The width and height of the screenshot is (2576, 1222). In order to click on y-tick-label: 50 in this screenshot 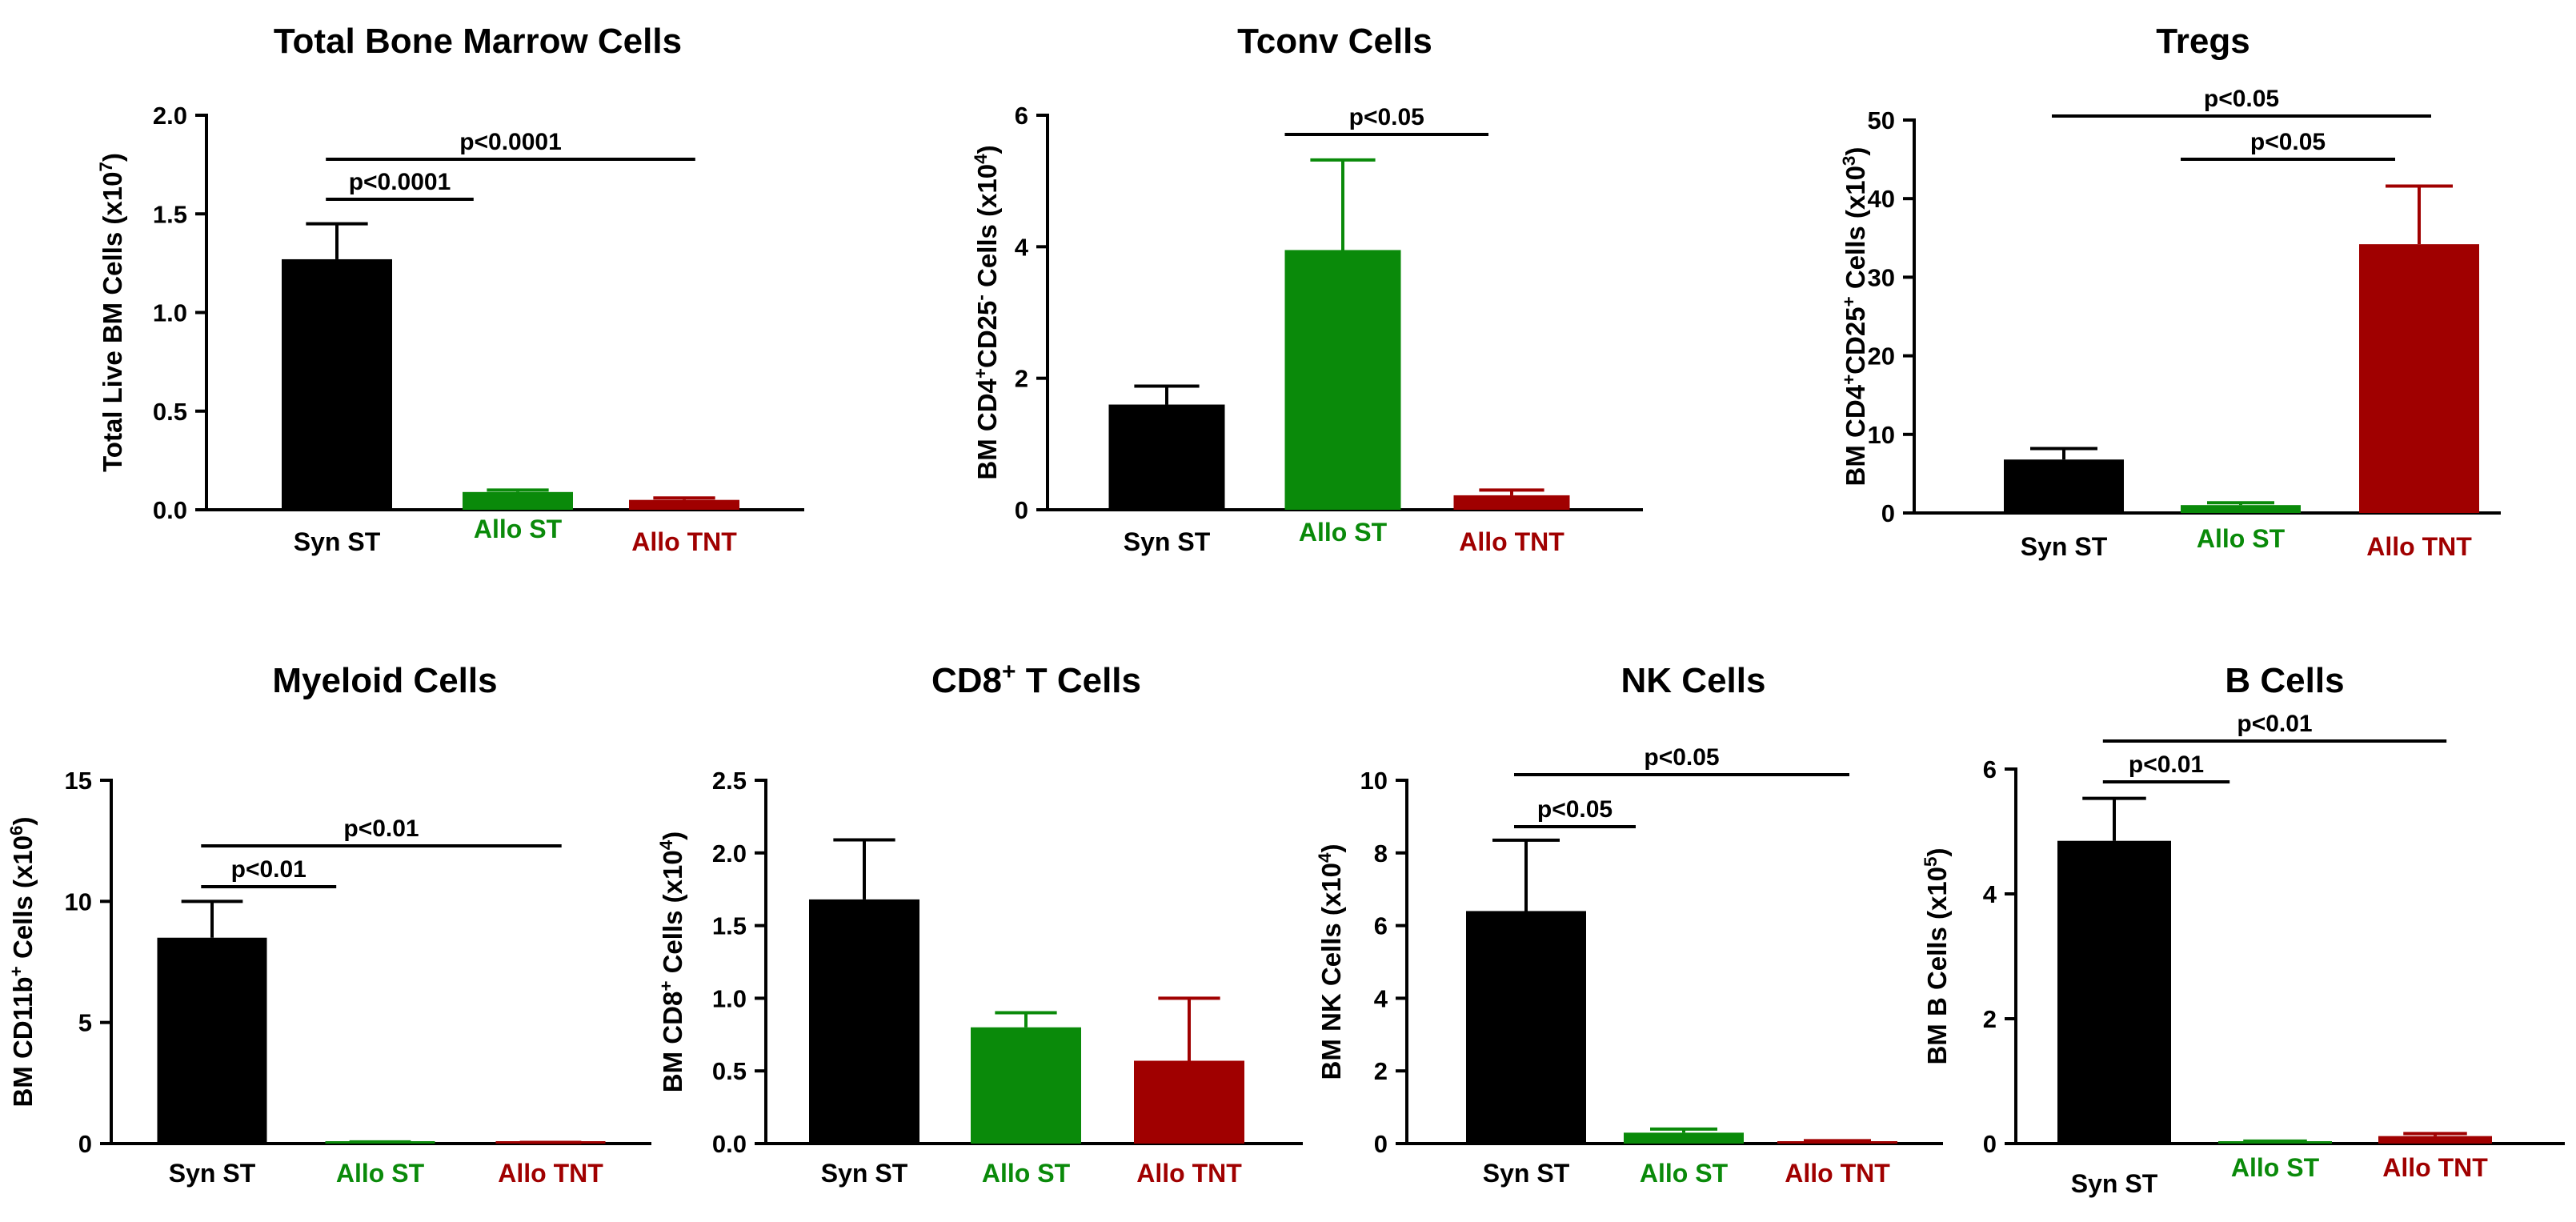, I will do `click(1881, 120)`.